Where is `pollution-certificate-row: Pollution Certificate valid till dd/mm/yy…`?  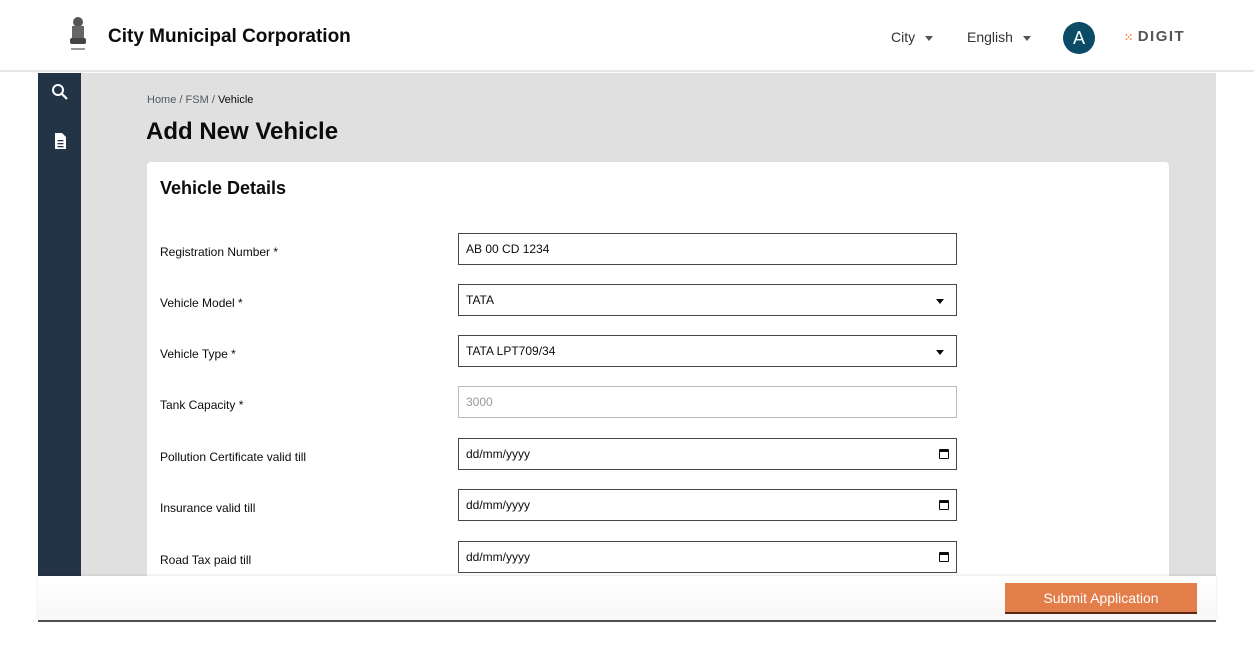 pollution-certificate-row: Pollution Certificate valid till dd/mm/yy… is located at coordinates (658, 454).